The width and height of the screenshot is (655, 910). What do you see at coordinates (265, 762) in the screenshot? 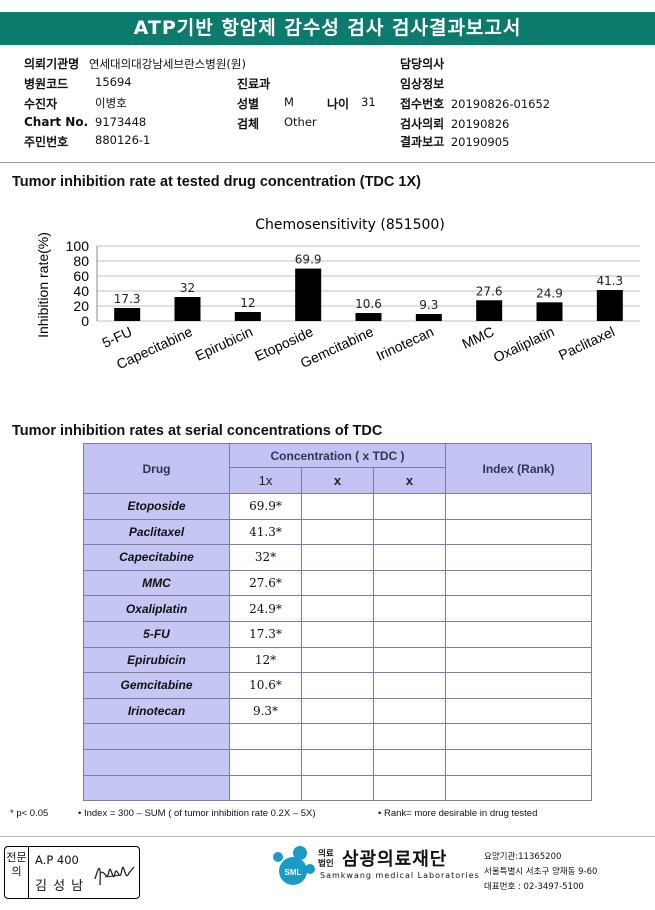
I see `value-1x-cell` at bounding box center [265, 762].